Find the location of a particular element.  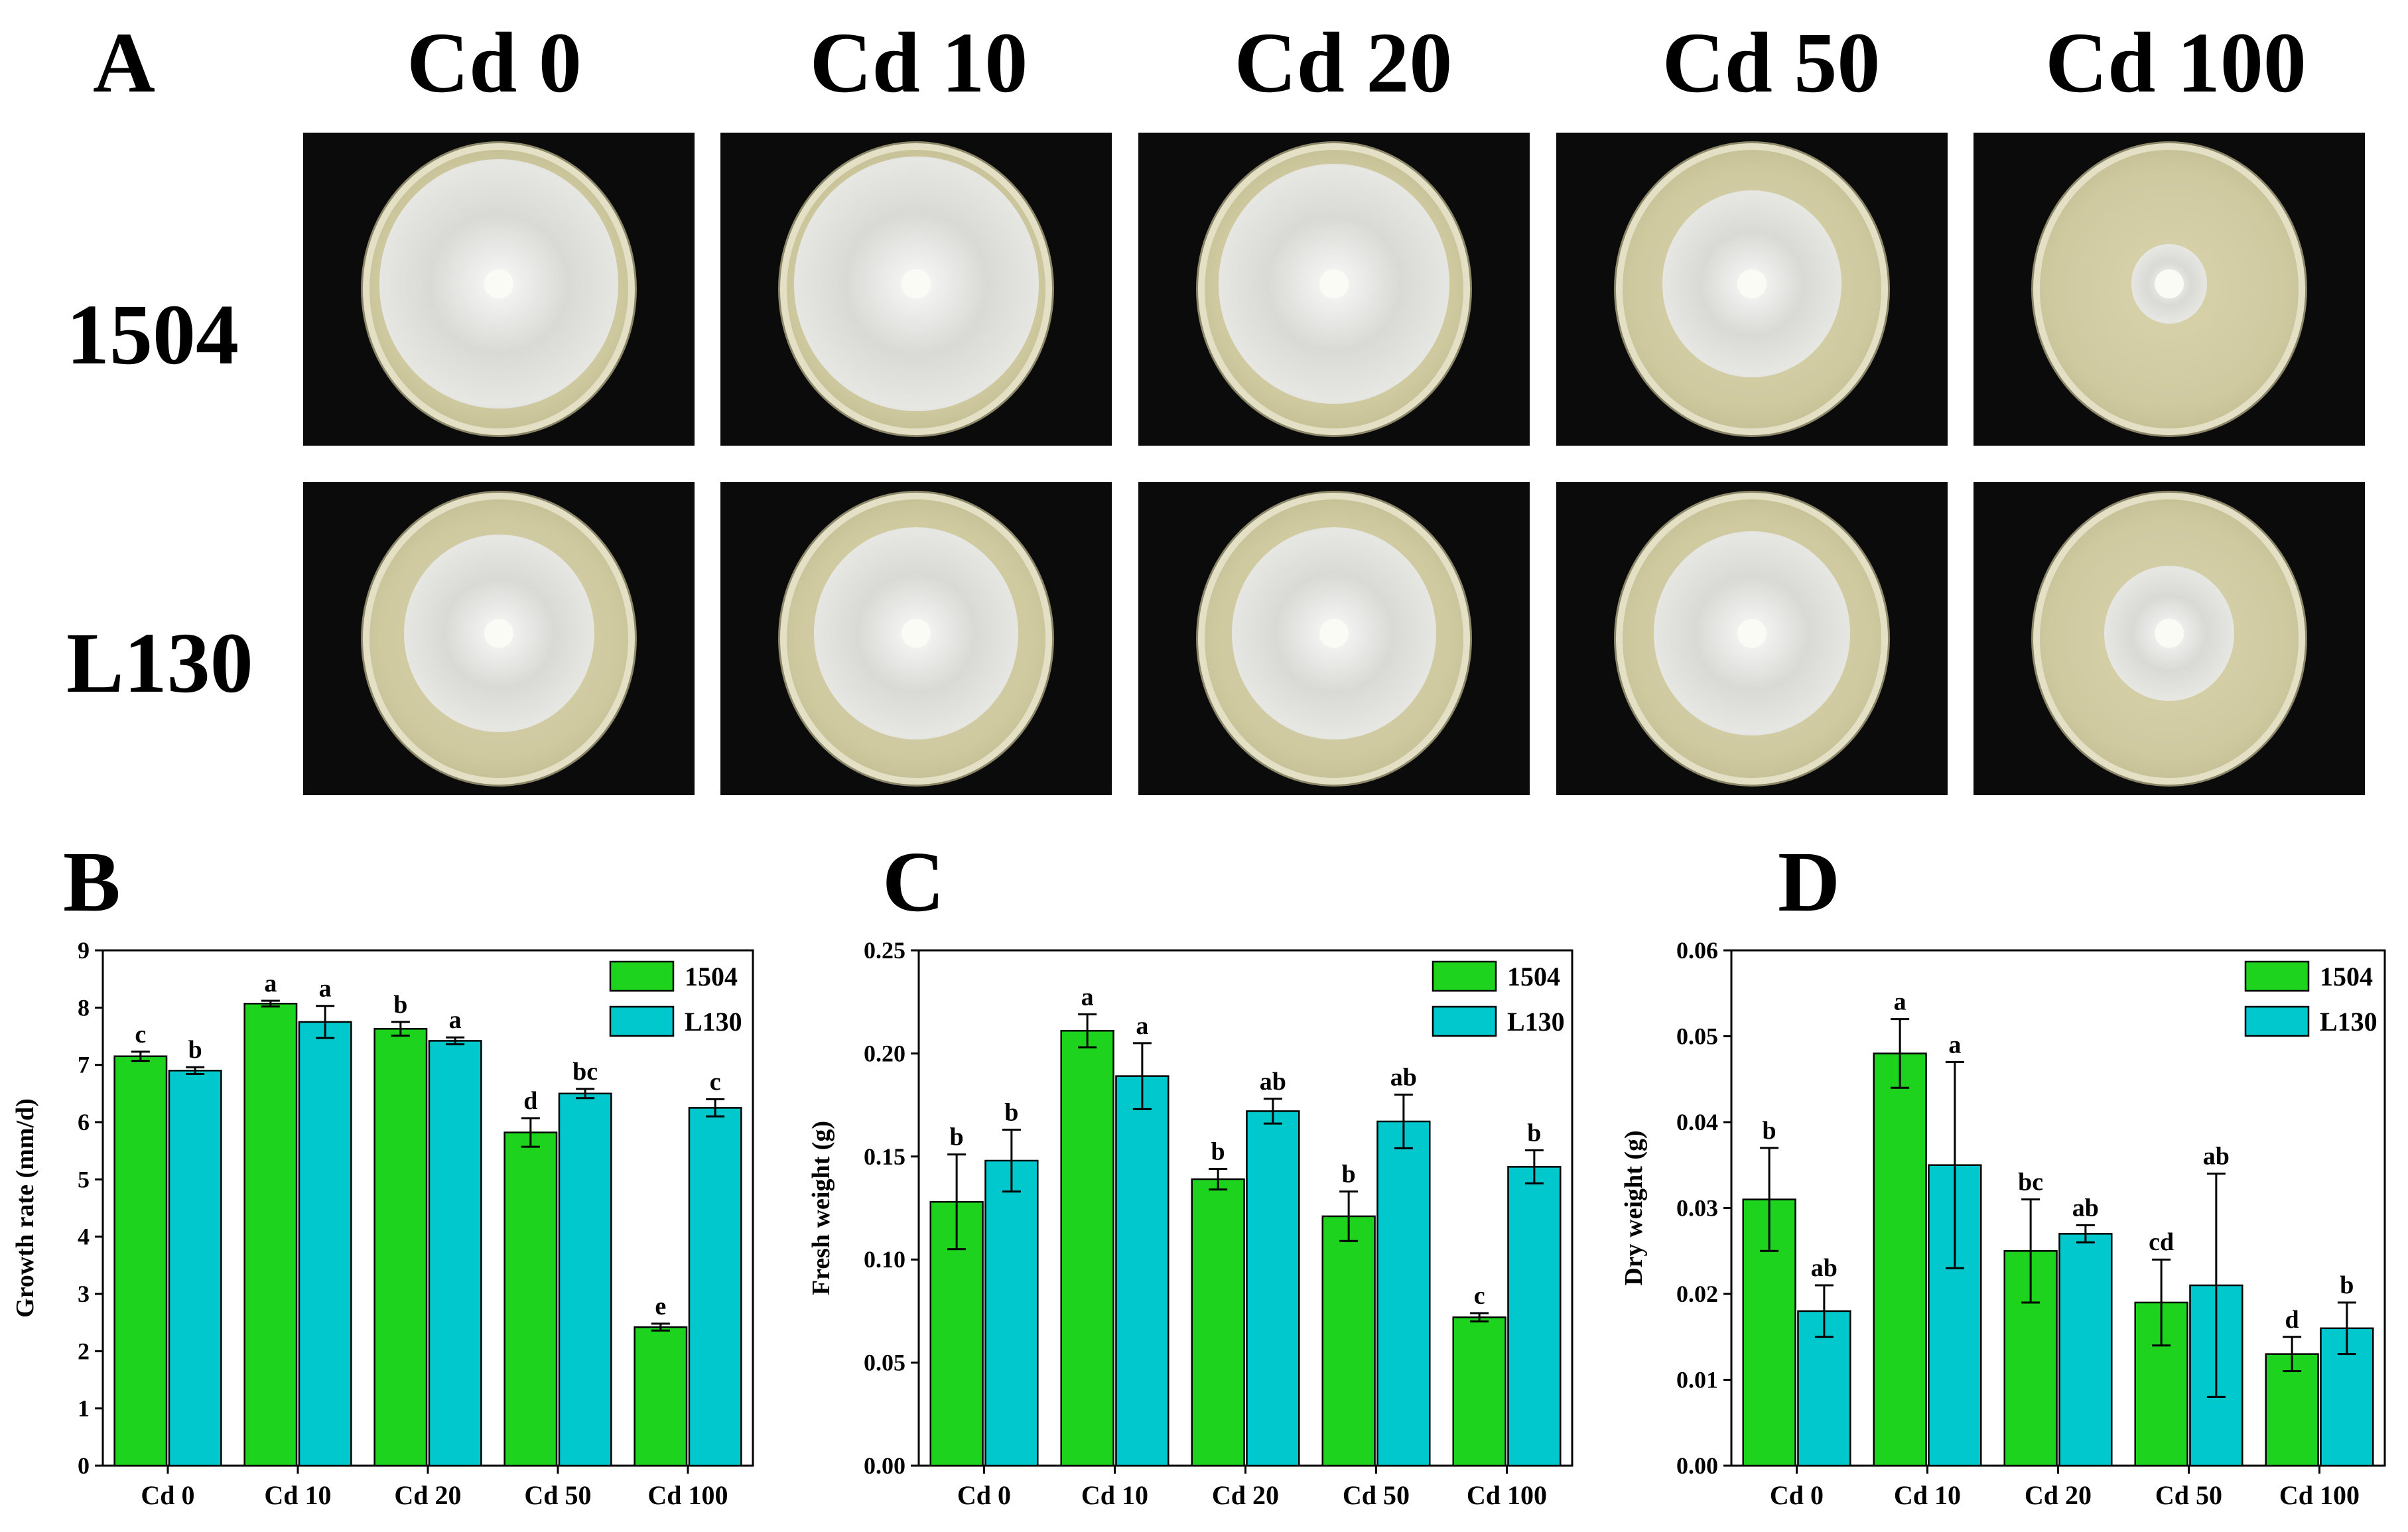

row-label-1504: 1504 is located at coordinates (152, 335).